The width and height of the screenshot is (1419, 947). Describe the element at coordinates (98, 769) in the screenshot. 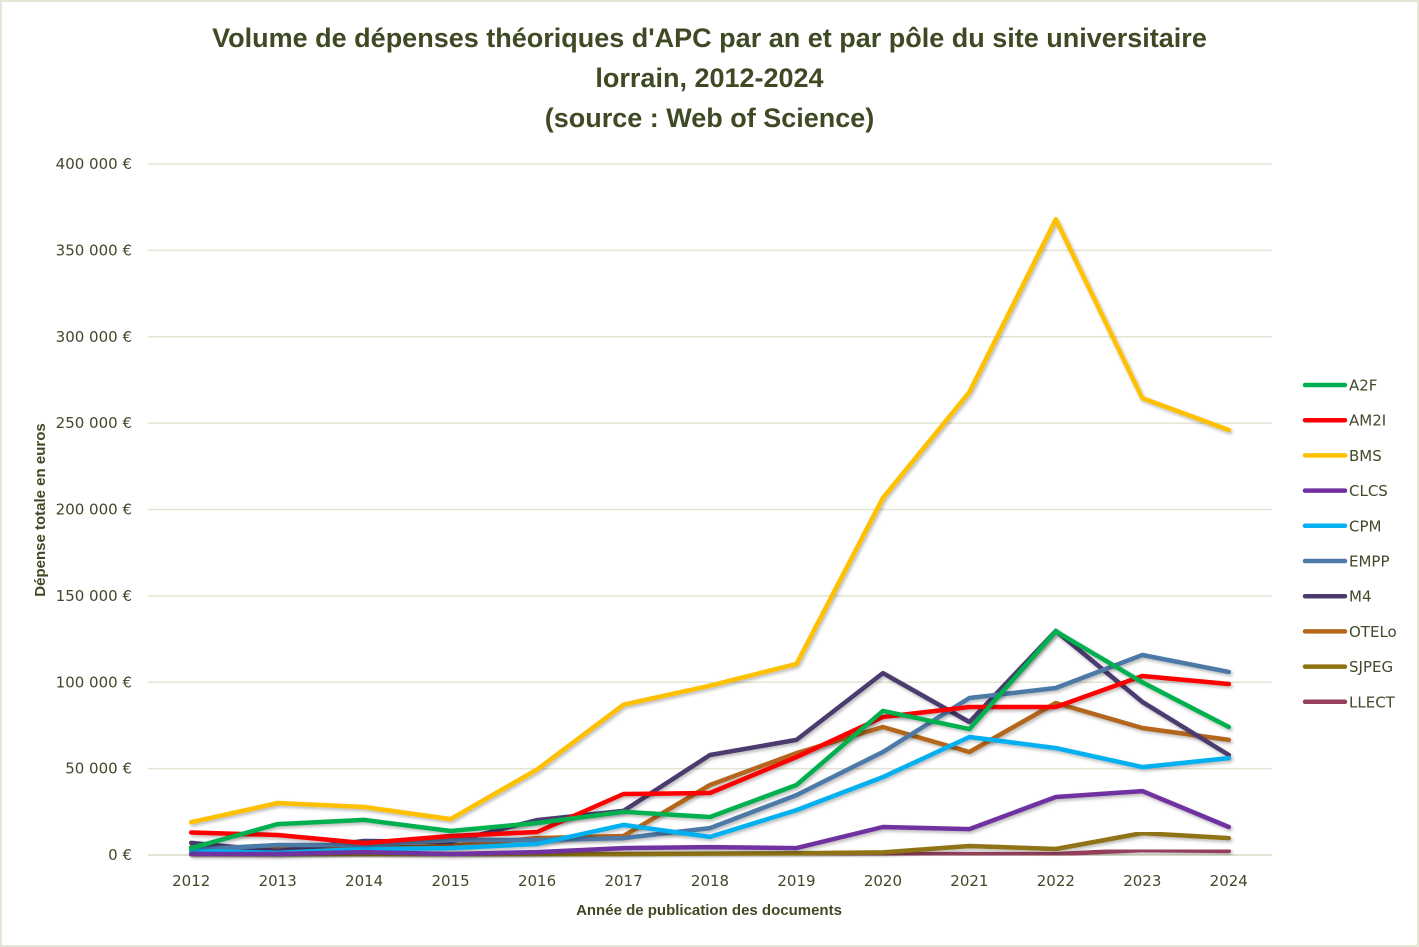

I see `y-tick-label: 50 000 €` at that location.